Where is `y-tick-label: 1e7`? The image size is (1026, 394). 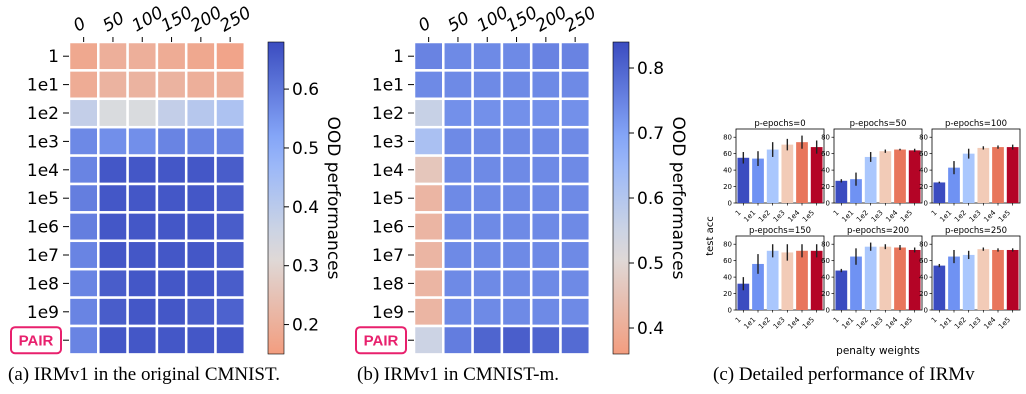
y-tick-label: 1e7 is located at coordinates (388, 256).